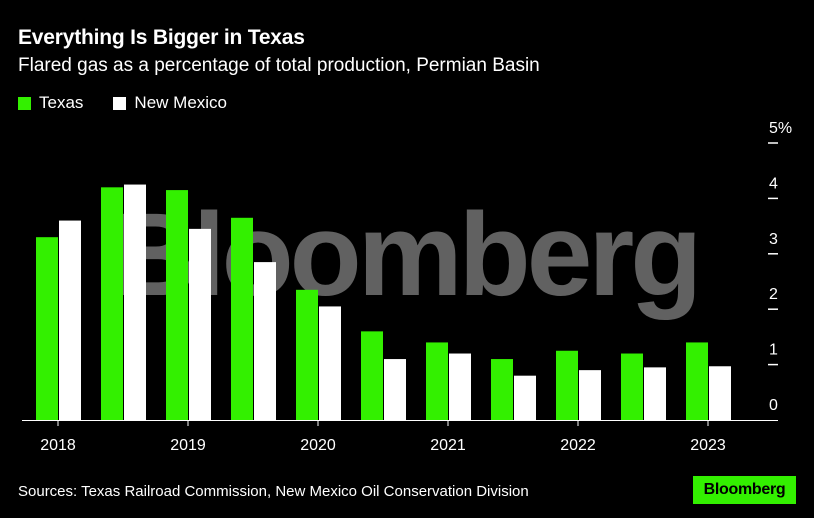 The height and width of the screenshot is (518, 814). I want to click on x-tick-label-2020: 2020, so click(318, 445).